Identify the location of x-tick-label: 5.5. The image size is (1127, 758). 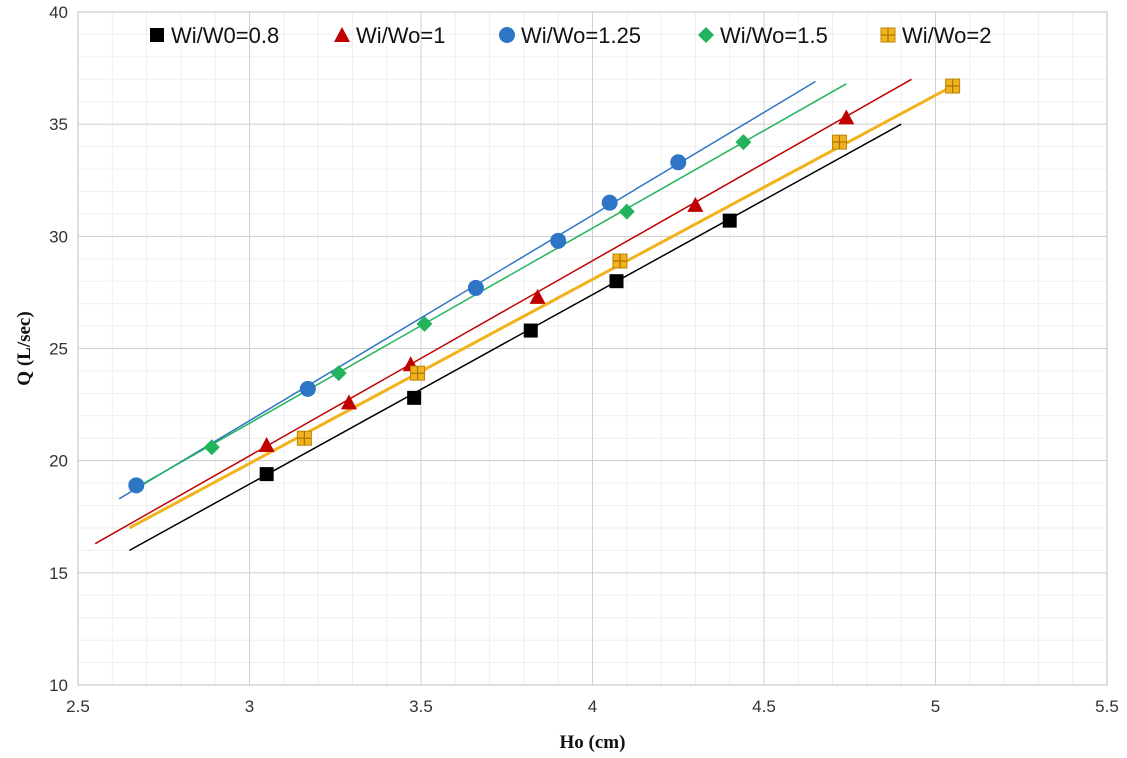
(1107, 706).